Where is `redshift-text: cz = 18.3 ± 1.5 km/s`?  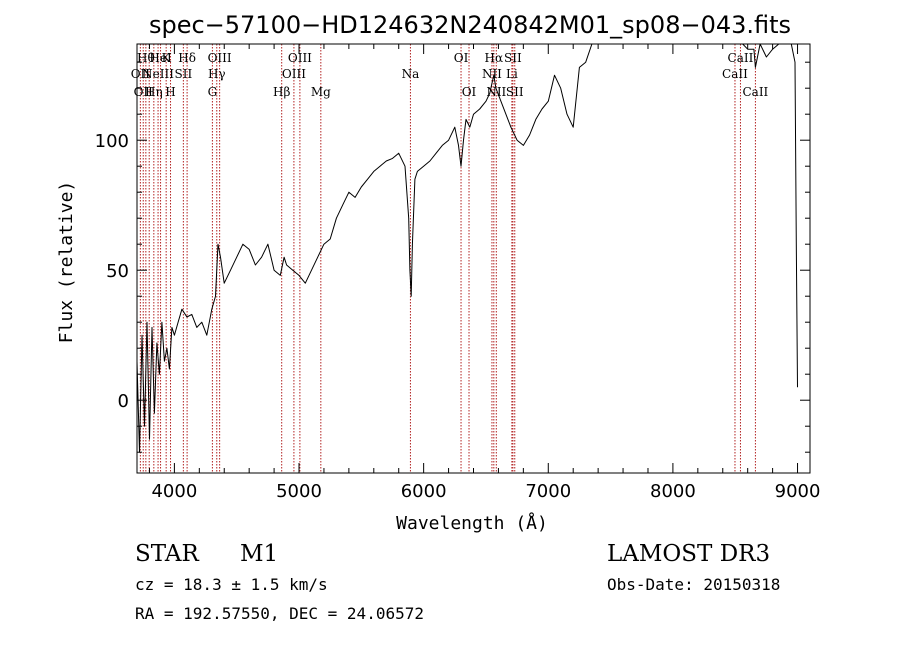 redshift-text: cz = 18.3 ± 1.5 km/s is located at coordinates (231, 584).